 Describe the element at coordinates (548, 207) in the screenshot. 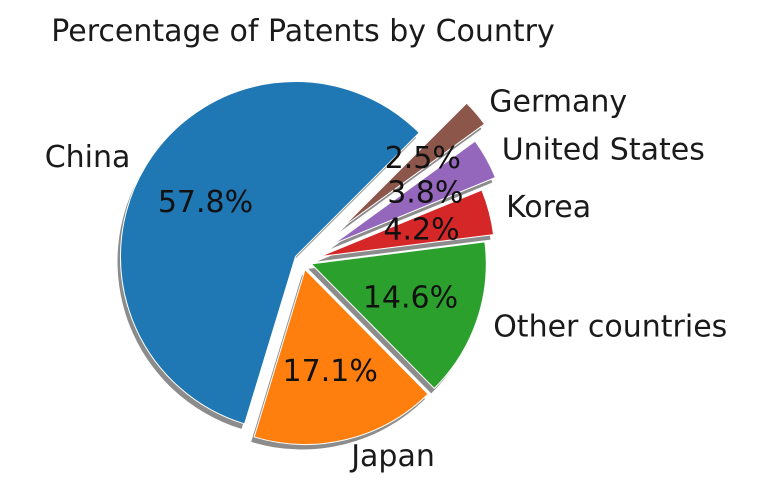

I see `slice-label-korea: Korea` at that location.